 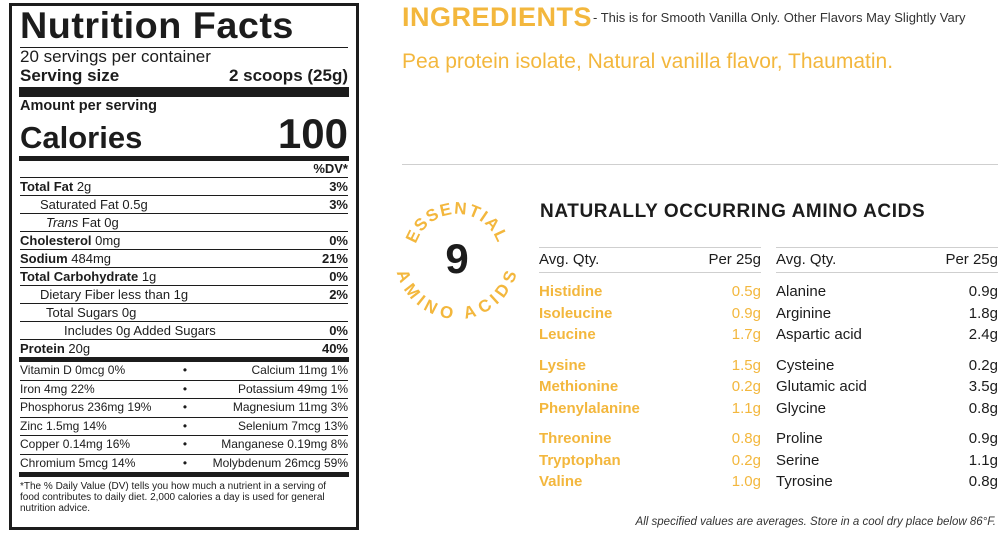 I want to click on nutrient-label: Total Carbohydrate 1g, so click(x=88, y=276).